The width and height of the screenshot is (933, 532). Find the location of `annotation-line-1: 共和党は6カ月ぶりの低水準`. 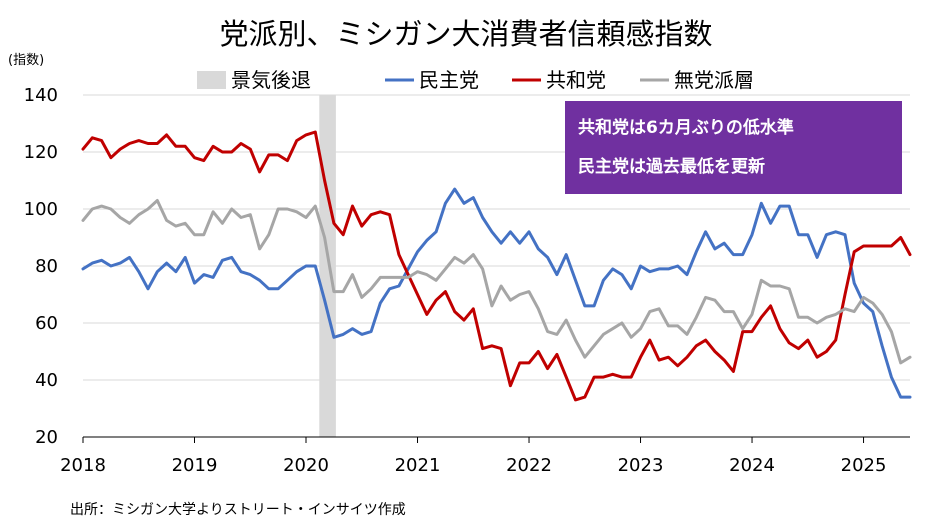

annotation-line-1: 共和党は6カ月ぶりの低水準 is located at coordinates (686, 127).